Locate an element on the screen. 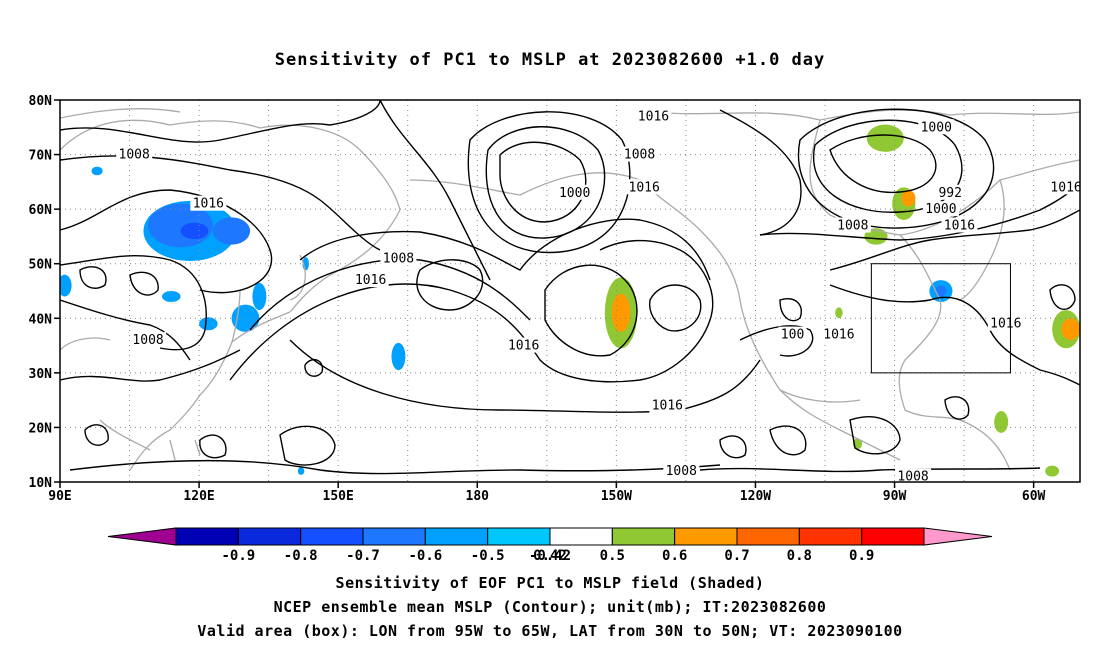 Image resolution: width=1100 pixels, height=650 pixels. colorbar-label: 0.8 is located at coordinates (799, 556).